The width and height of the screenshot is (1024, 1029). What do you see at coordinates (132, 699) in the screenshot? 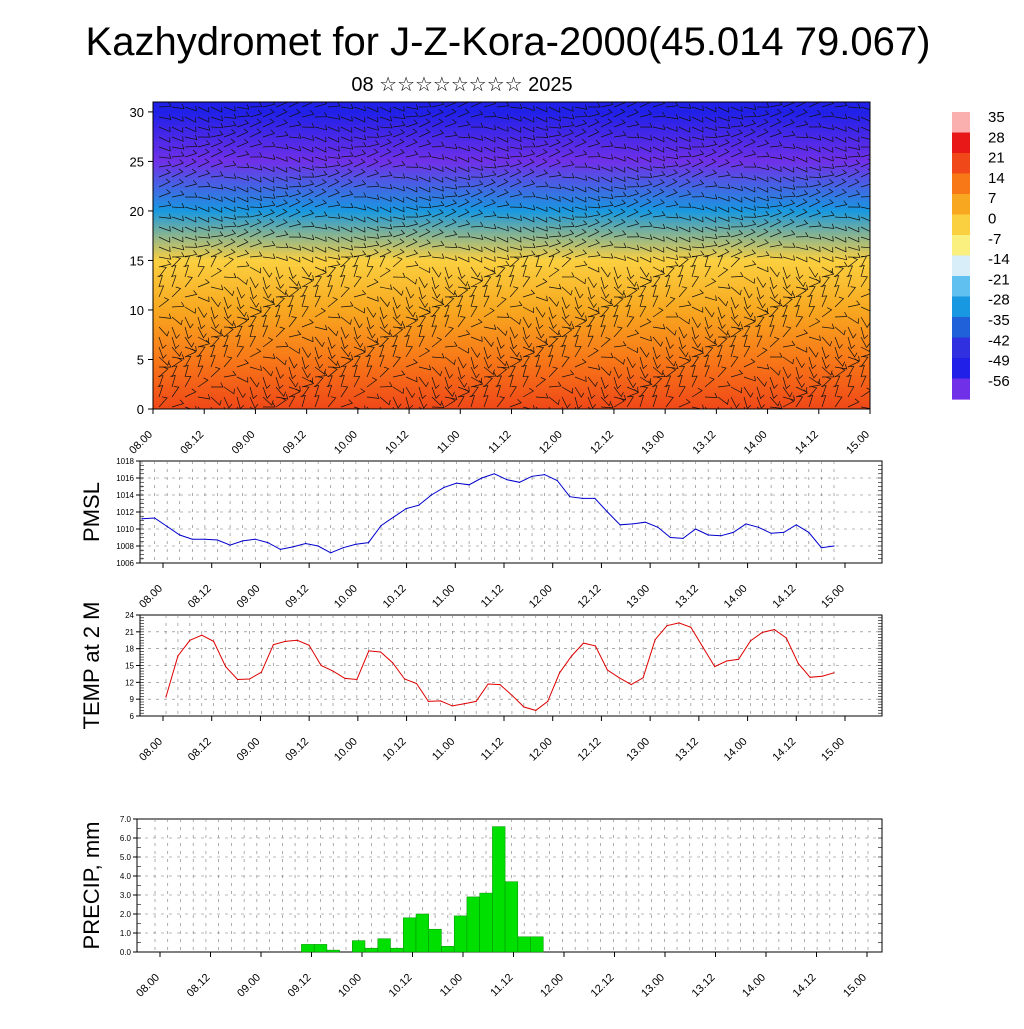
I see `y-tick-label: 9` at bounding box center [132, 699].